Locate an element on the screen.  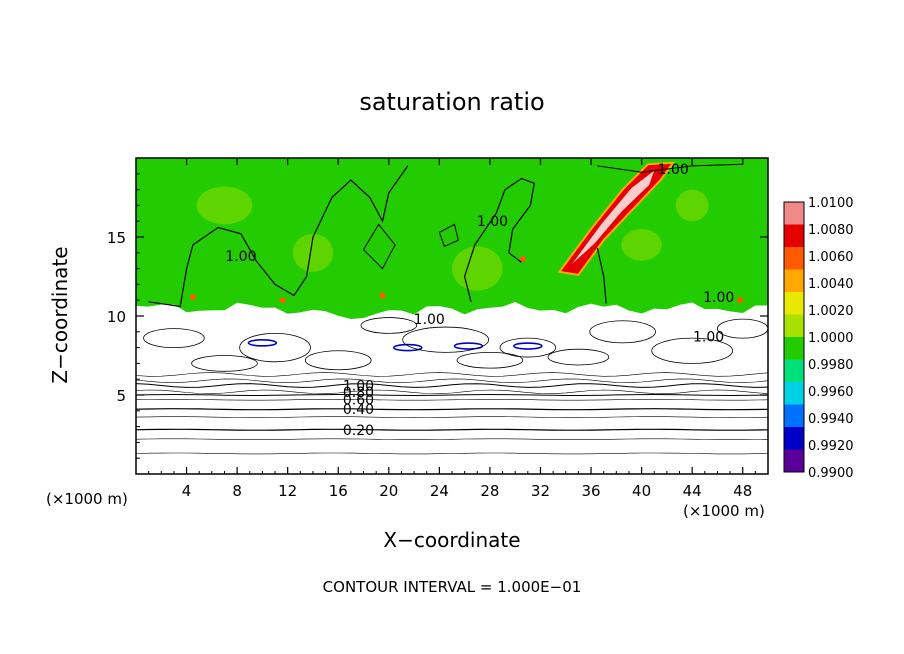
x-tick-label: 32 is located at coordinates (540, 491).